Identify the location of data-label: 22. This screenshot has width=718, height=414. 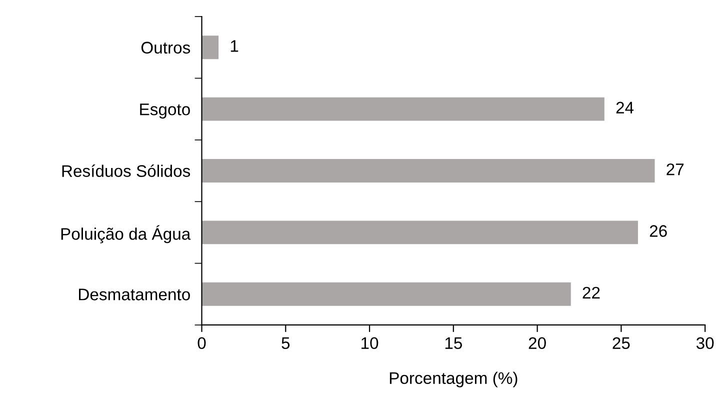
(591, 292).